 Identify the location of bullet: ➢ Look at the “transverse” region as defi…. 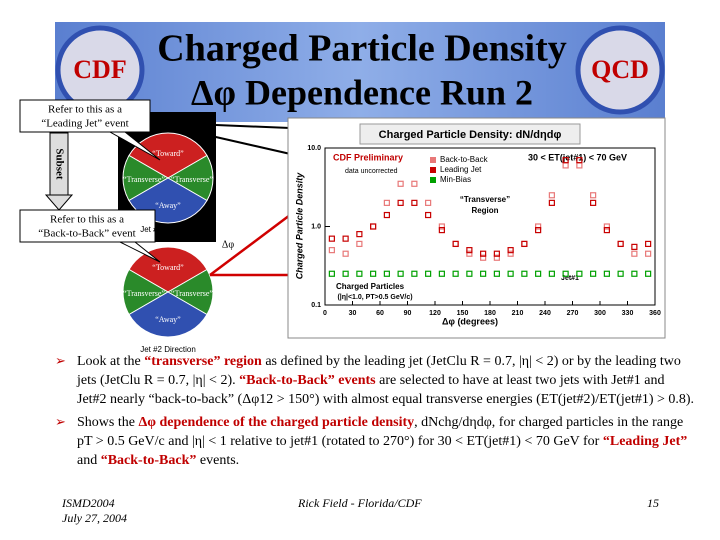
(375, 380).